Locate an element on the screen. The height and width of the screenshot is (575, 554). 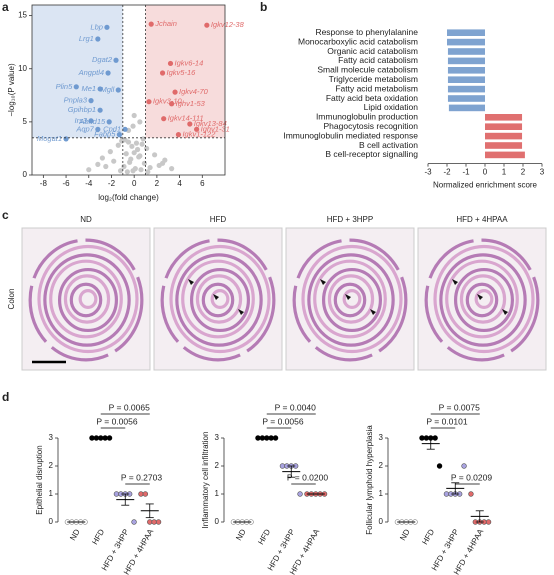
y-tick-label: 0 is located at coordinates (217, 521).